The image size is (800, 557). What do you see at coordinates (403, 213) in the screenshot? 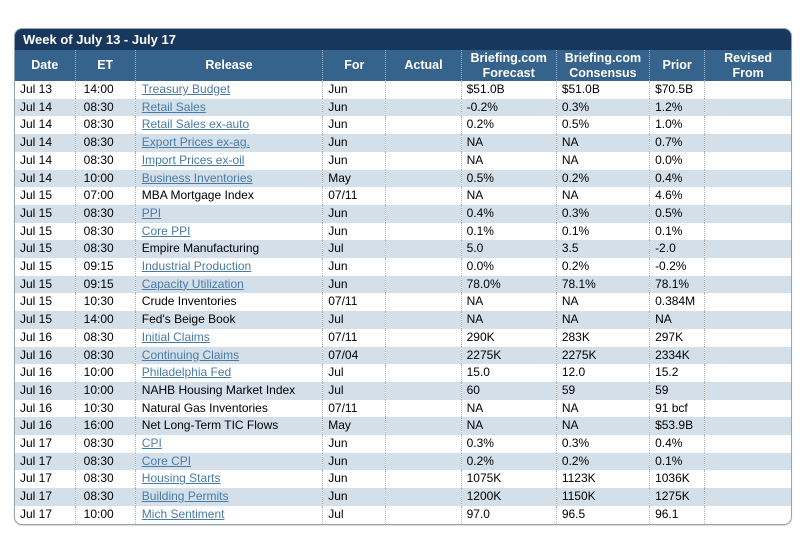
I see `table-row: Jul 15 08:30 PPI Jun 0.4% 0.3% 0.5%` at bounding box center [403, 213].